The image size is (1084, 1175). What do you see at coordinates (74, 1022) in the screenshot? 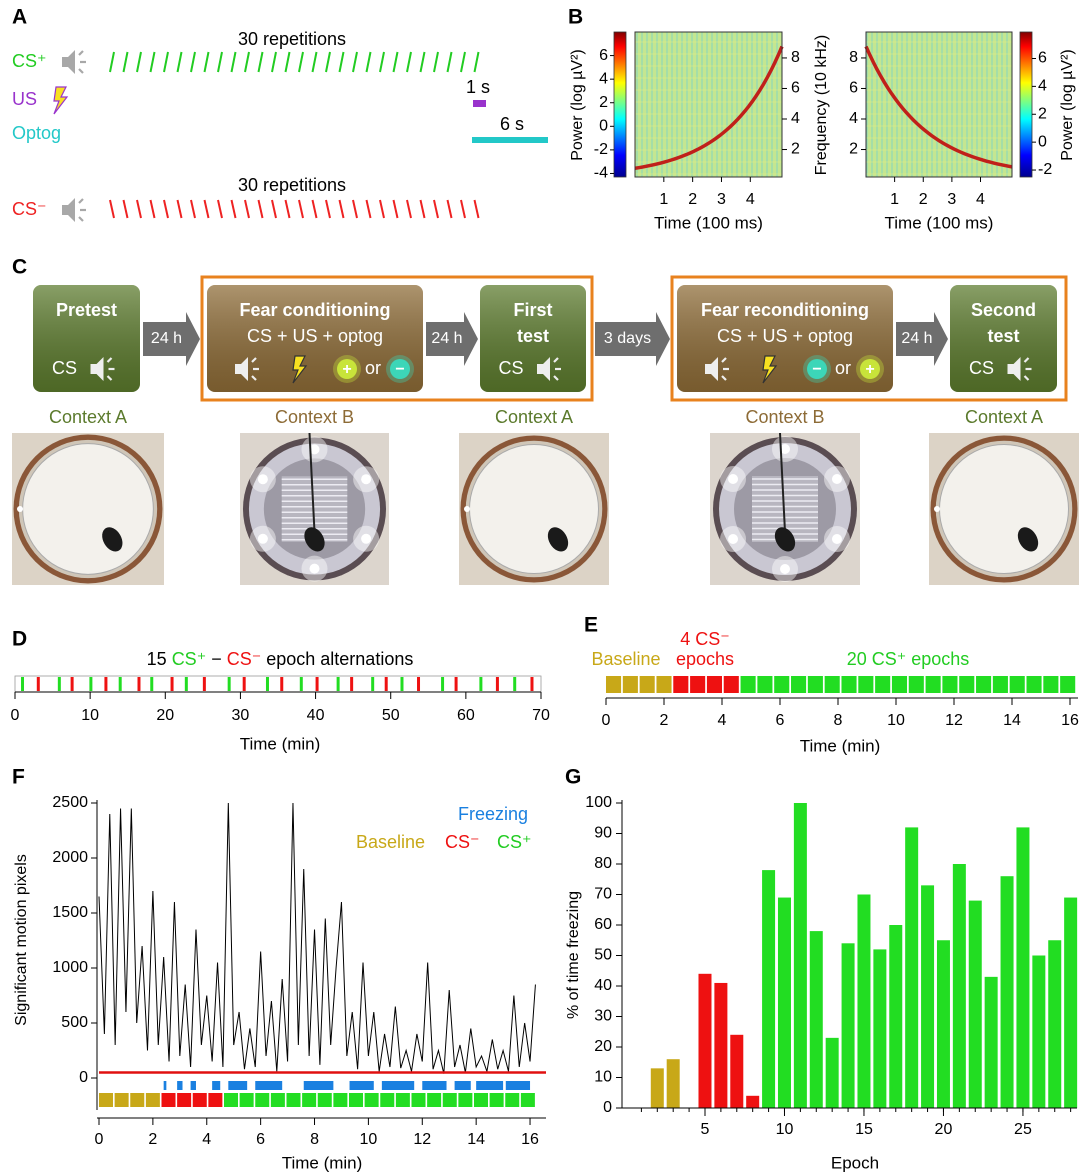
I see `y-tick-label: 500` at bounding box center [74, 1022].